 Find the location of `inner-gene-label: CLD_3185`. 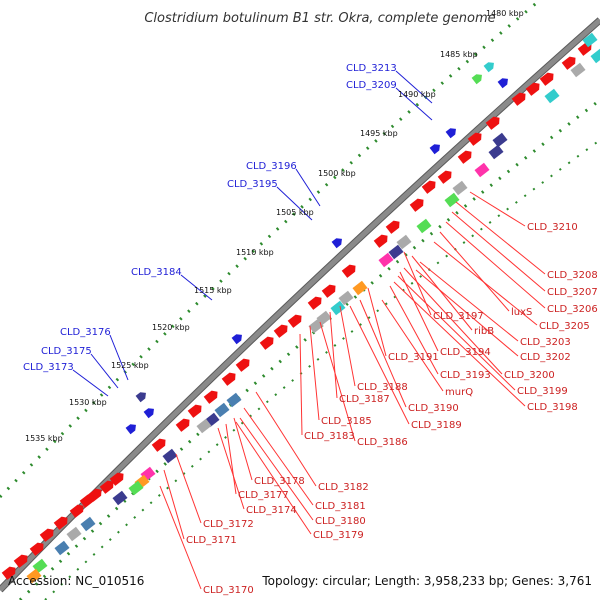

inner-gene-label: CLD_3185 is located at coordinates (346, 421).